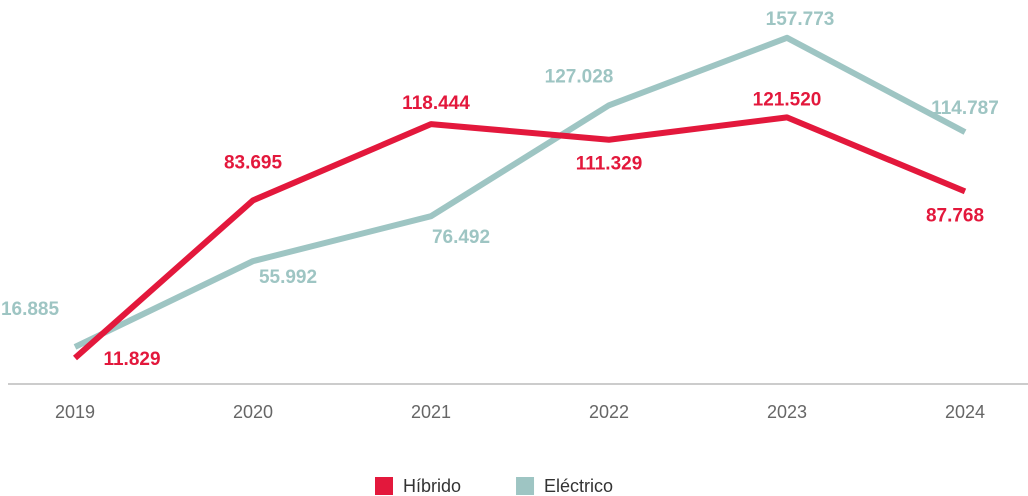 The height and width of the screenshot is (496, 1028). Describe the element at coordinates (431, 412) in the screenshot. I see `x-tick-label: 2021` at that location.